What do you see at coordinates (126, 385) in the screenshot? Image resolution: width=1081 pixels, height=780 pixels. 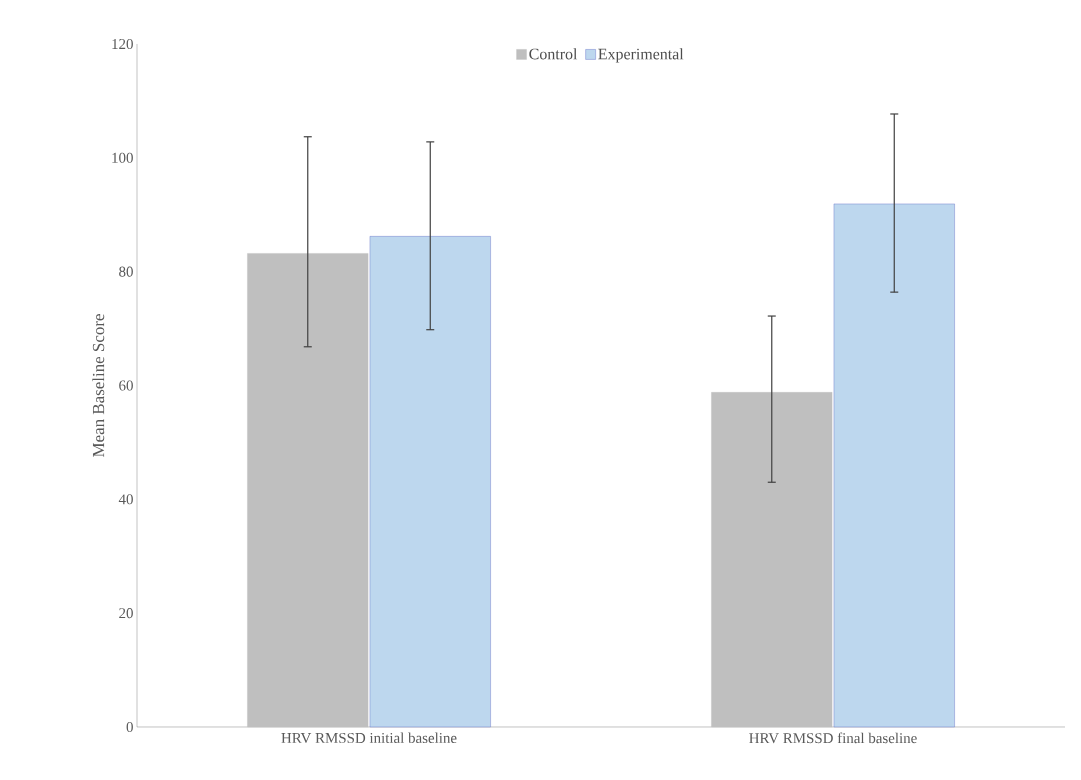 I see `y-tick-label: 60` at bounding box center [126, 385].